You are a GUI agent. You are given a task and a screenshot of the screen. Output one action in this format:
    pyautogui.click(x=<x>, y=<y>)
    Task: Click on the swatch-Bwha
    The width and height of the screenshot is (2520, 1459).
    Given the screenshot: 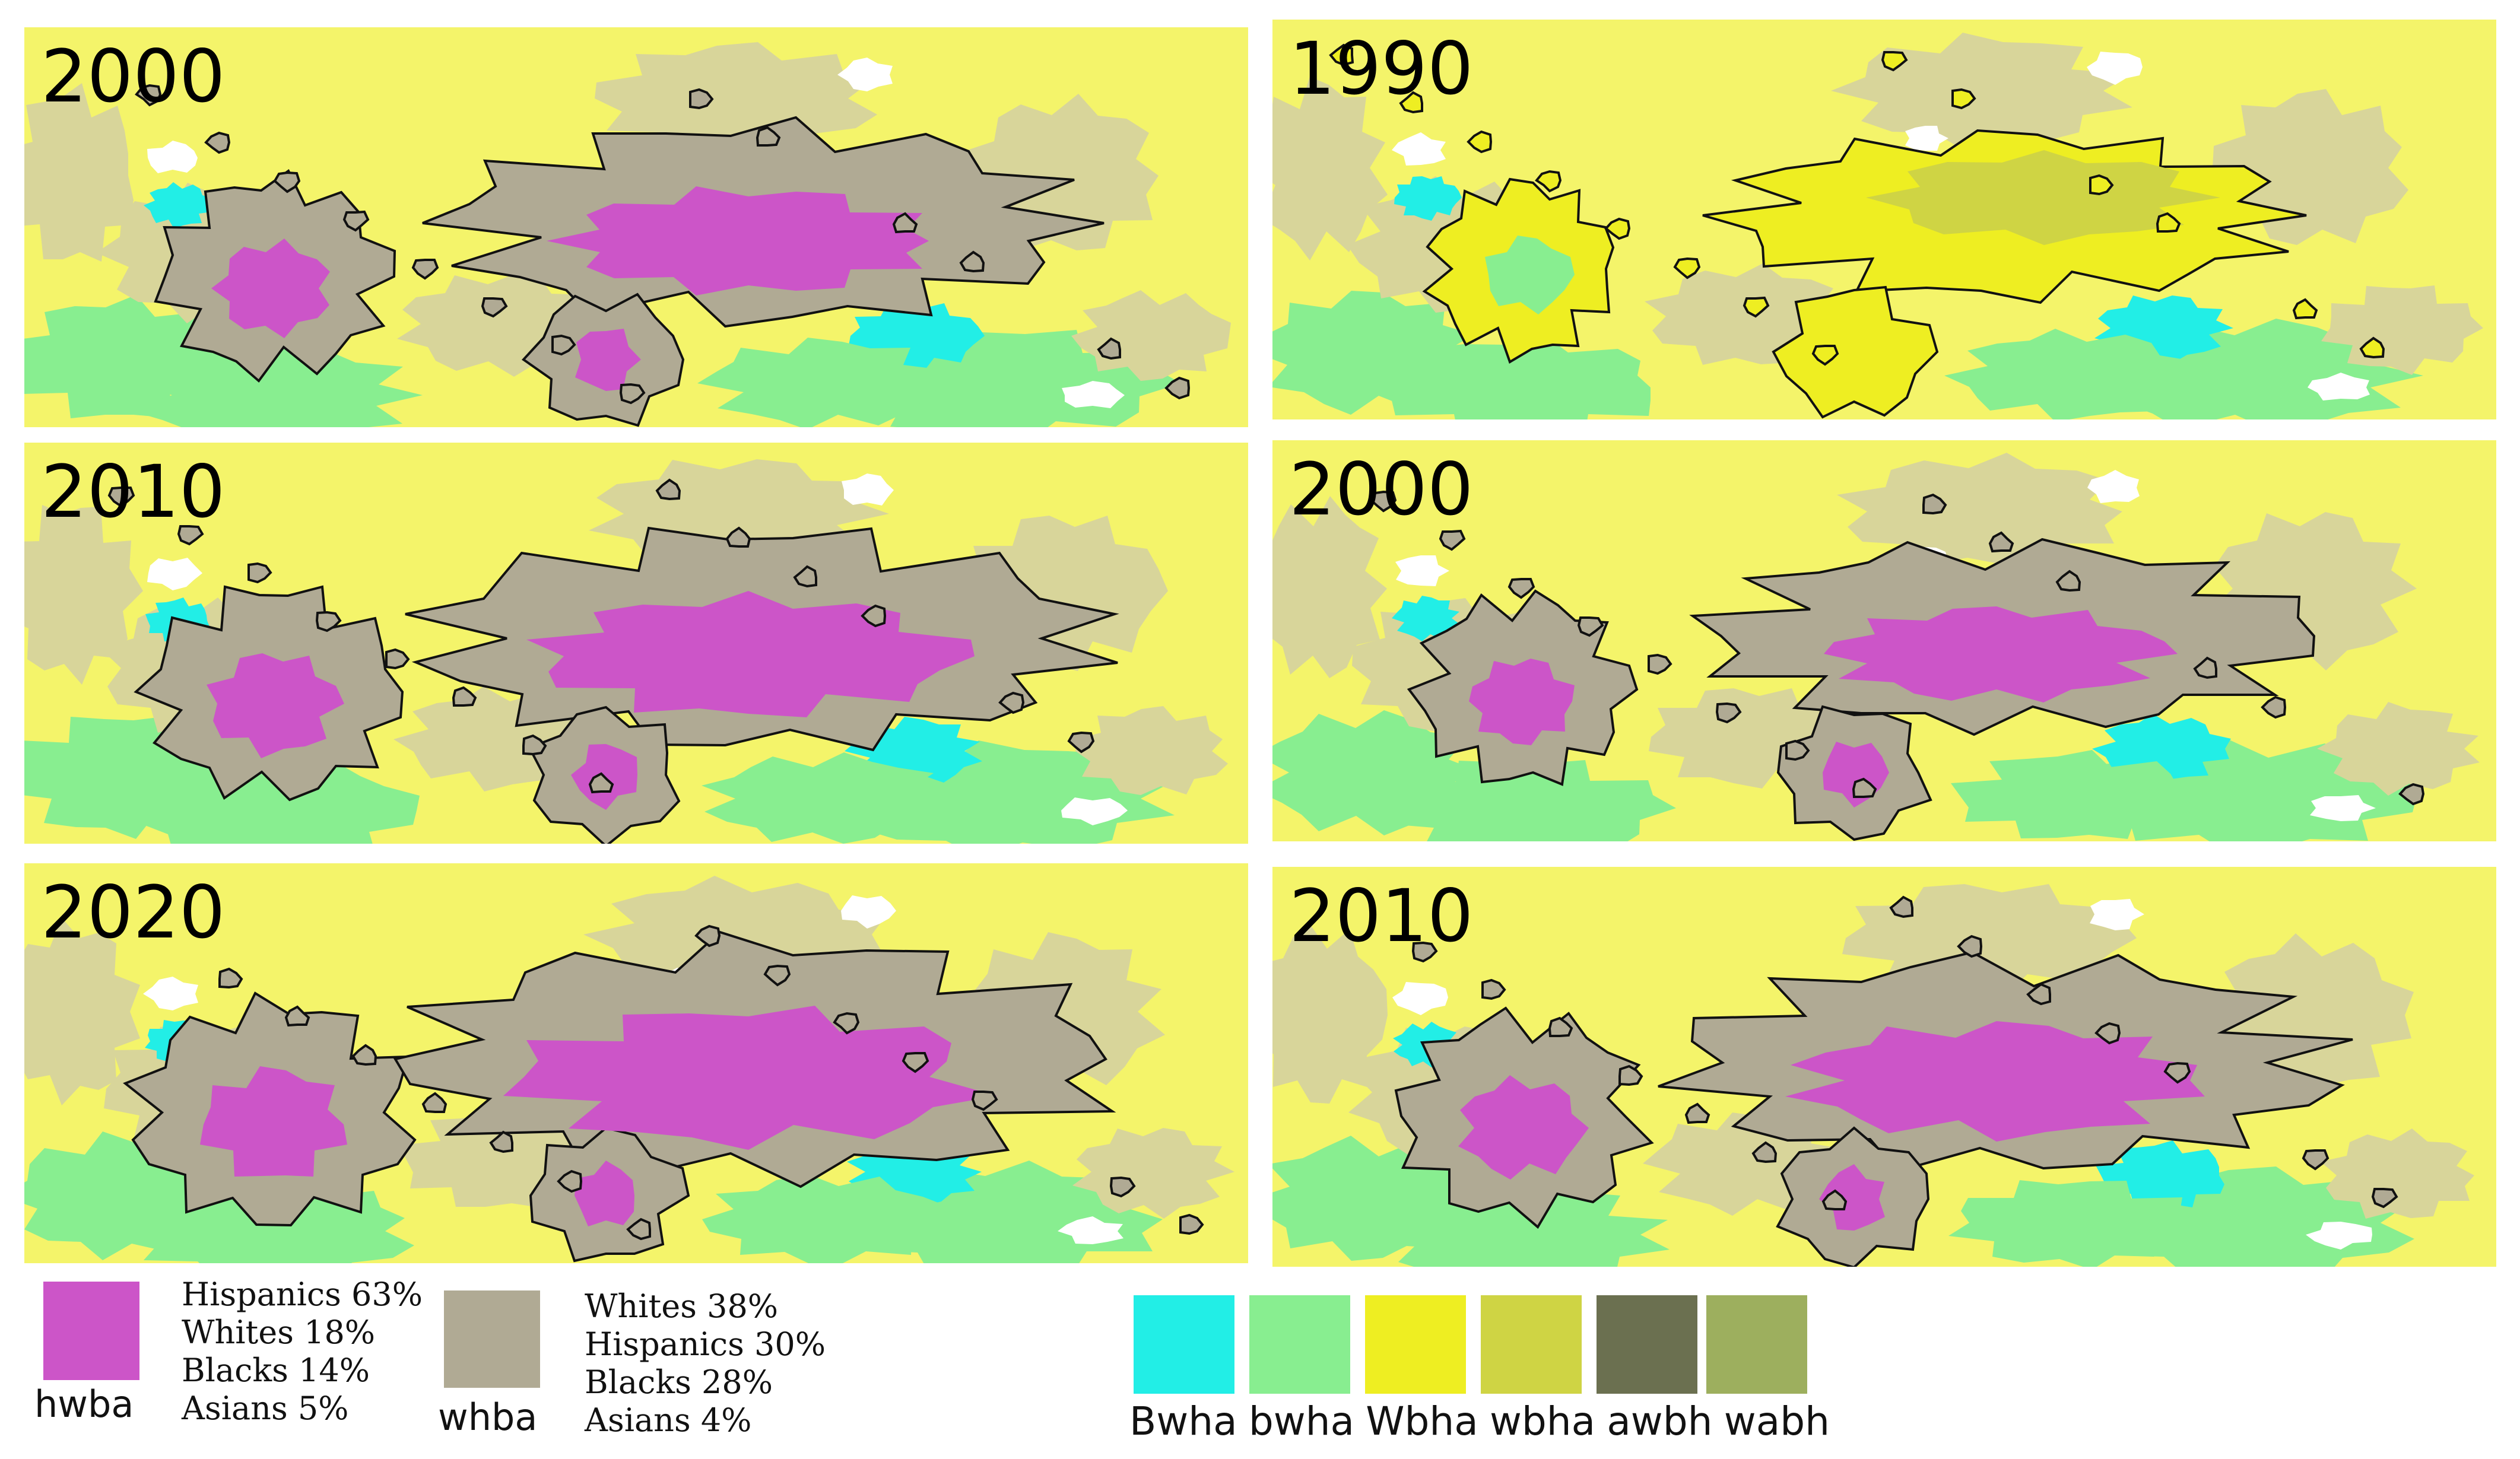 What is the action you would take?
    pyautogui.click(x=1184, y=1344)
    